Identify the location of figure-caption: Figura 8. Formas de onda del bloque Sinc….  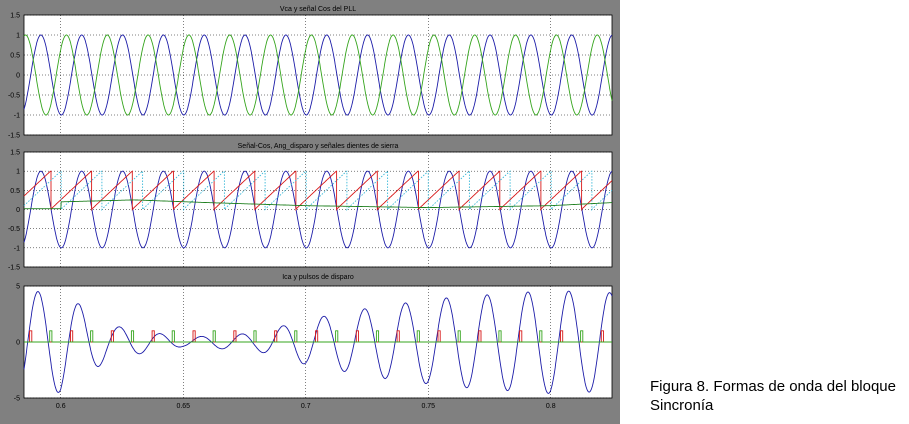
(773, 396).